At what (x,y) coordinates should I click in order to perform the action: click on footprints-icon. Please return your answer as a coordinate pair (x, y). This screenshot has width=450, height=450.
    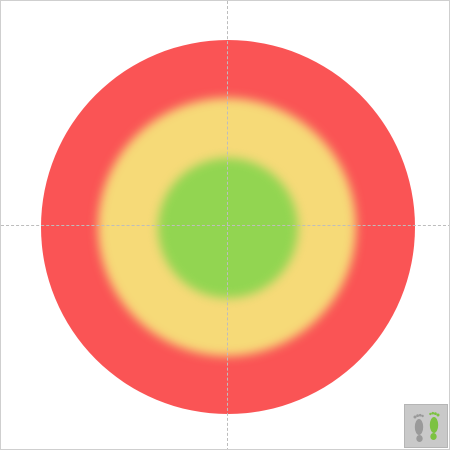
    Looking at the image, I should click on (426, 426).